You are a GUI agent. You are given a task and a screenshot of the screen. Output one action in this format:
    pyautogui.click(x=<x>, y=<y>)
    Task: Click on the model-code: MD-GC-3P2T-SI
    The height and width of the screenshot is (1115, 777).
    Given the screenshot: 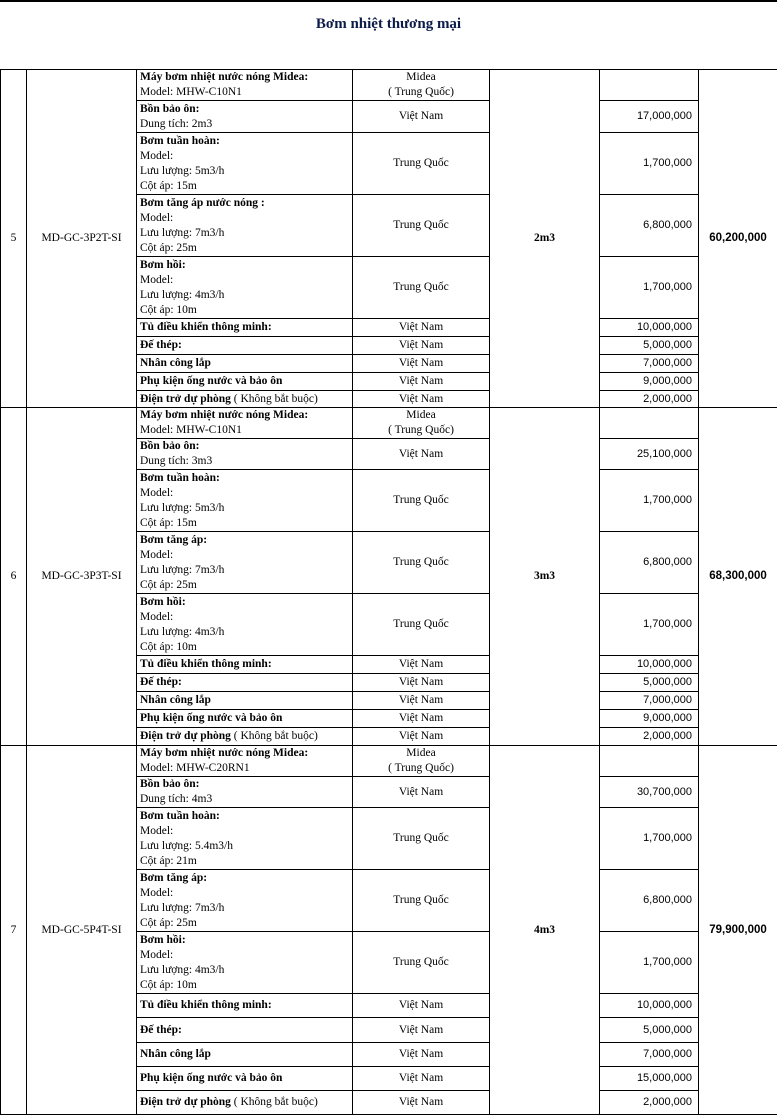 What is the action you would take?
    pyautogui.click(x=82, y=239)
    